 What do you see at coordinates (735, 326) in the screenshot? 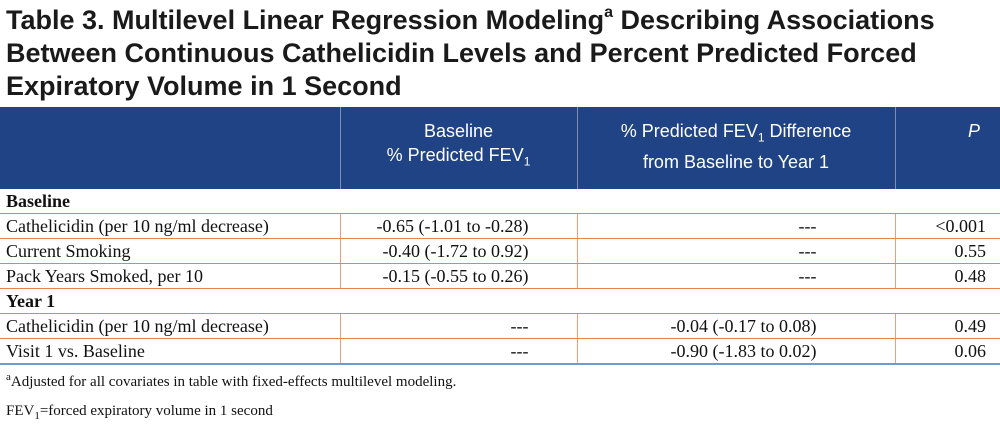
I see `difference-cell: -0.04 (-0.17 to 0.08)` at bounding box center [735, 326].